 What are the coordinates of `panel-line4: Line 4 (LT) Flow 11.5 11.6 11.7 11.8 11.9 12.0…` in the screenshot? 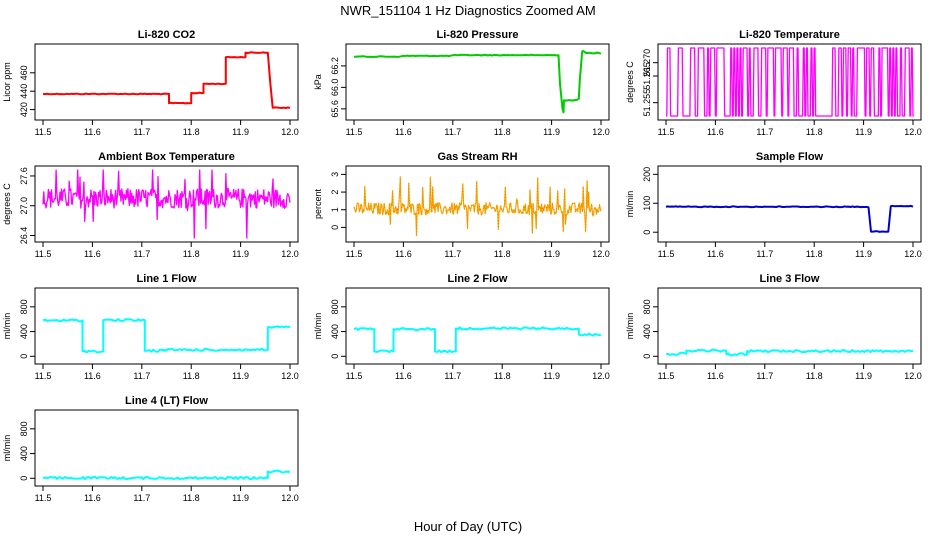 It's located at (150, 449).